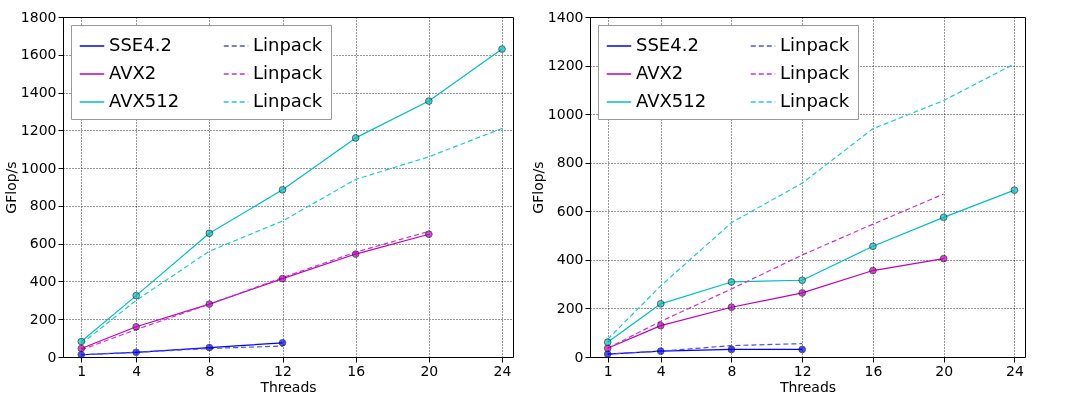  I want to click on y-tick-label: 1800, so click(38, 16).